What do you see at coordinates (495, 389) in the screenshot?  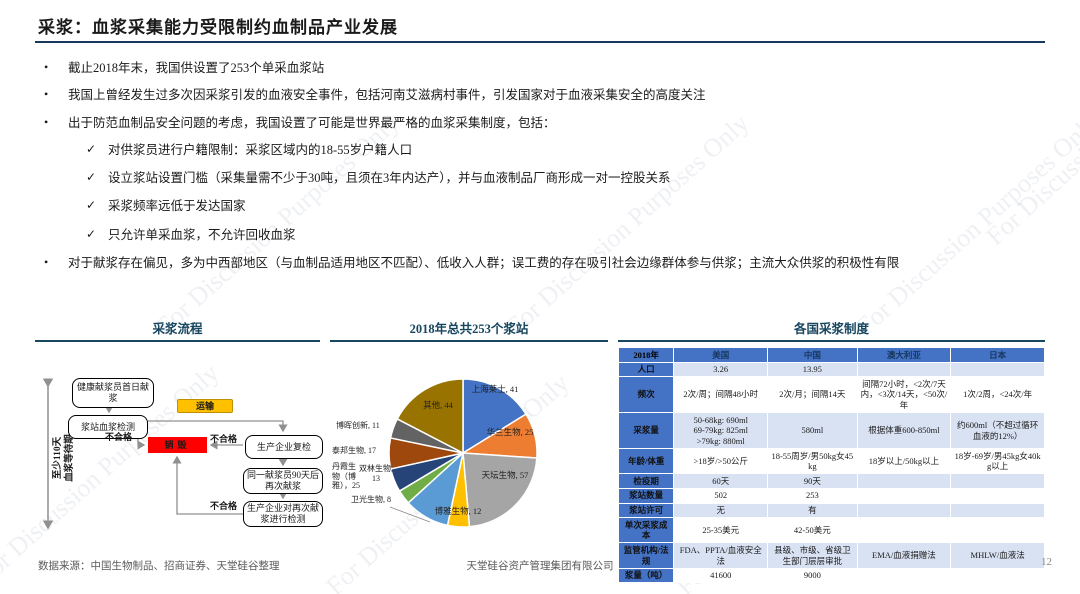 I see `pie-label-shanghai-raas: 上海莱士, 41` at bounding box center [495, 389].